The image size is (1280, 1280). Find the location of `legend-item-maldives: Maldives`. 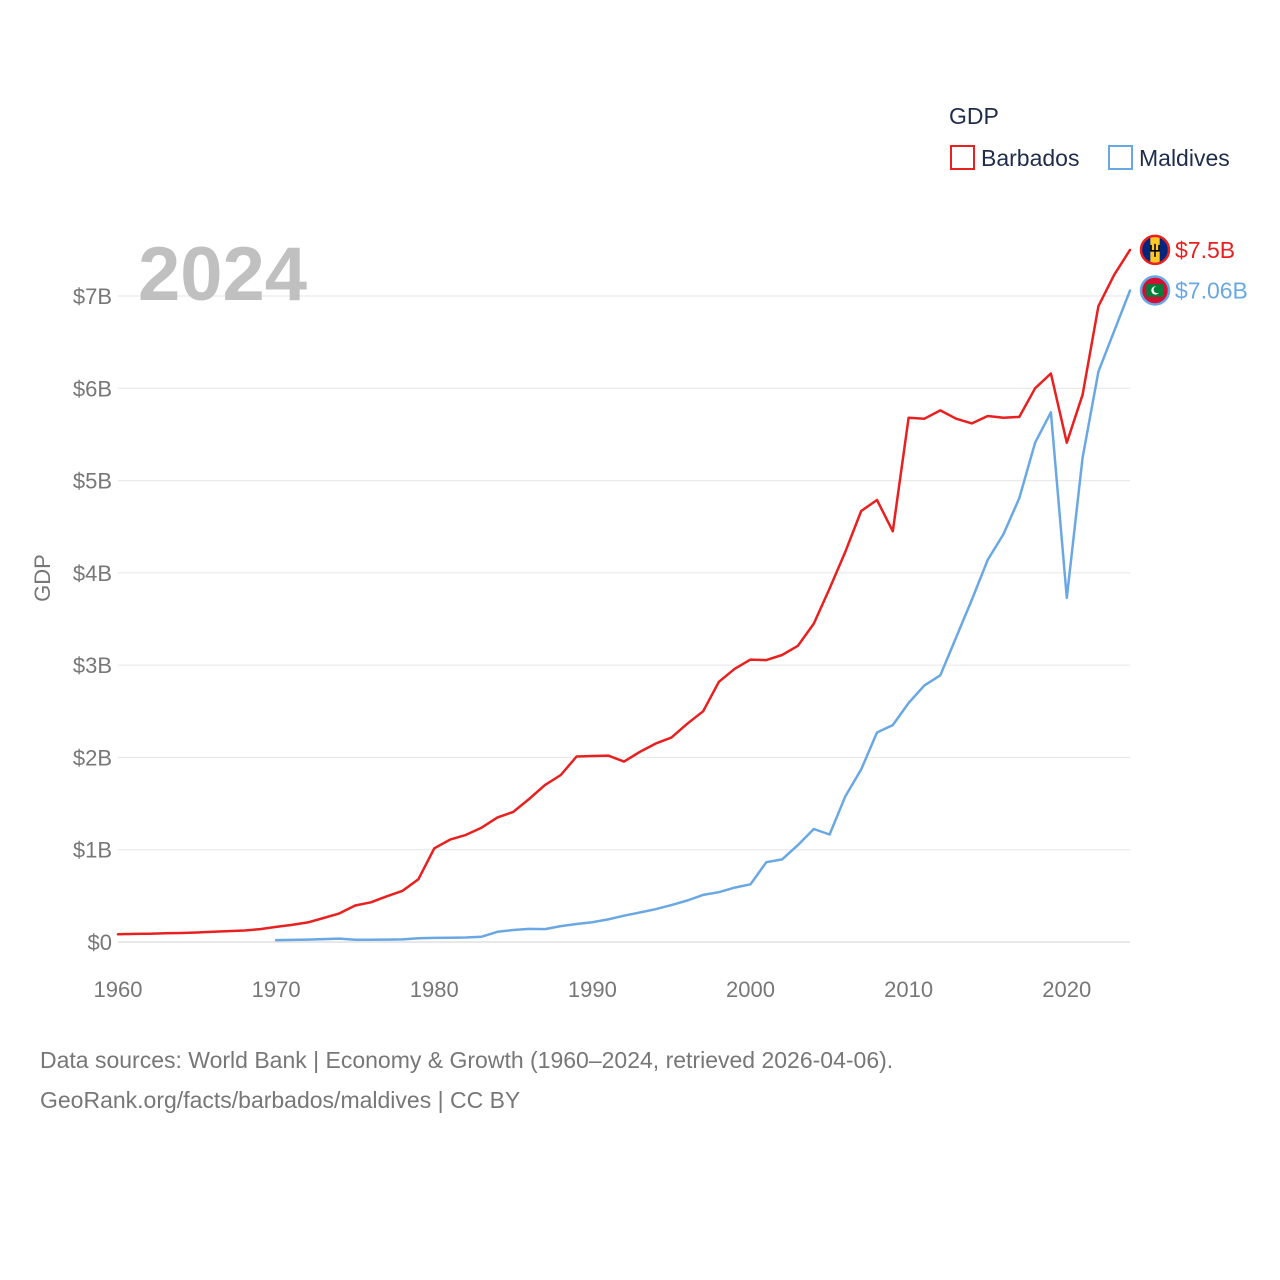

legend-item-maldives: Maldives is located at coordinates (1169, 158).